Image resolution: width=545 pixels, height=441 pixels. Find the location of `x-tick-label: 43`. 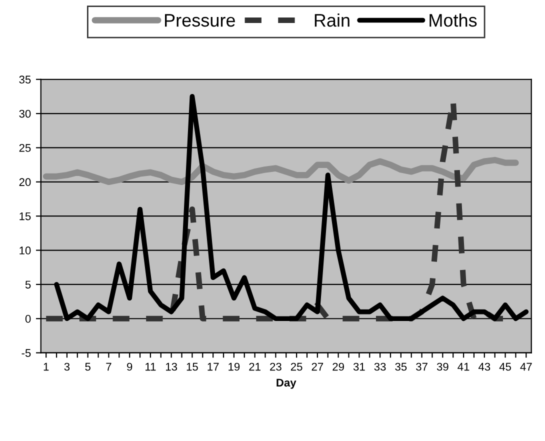

x-tick-label: 43 is located at coordinates (484, 366).